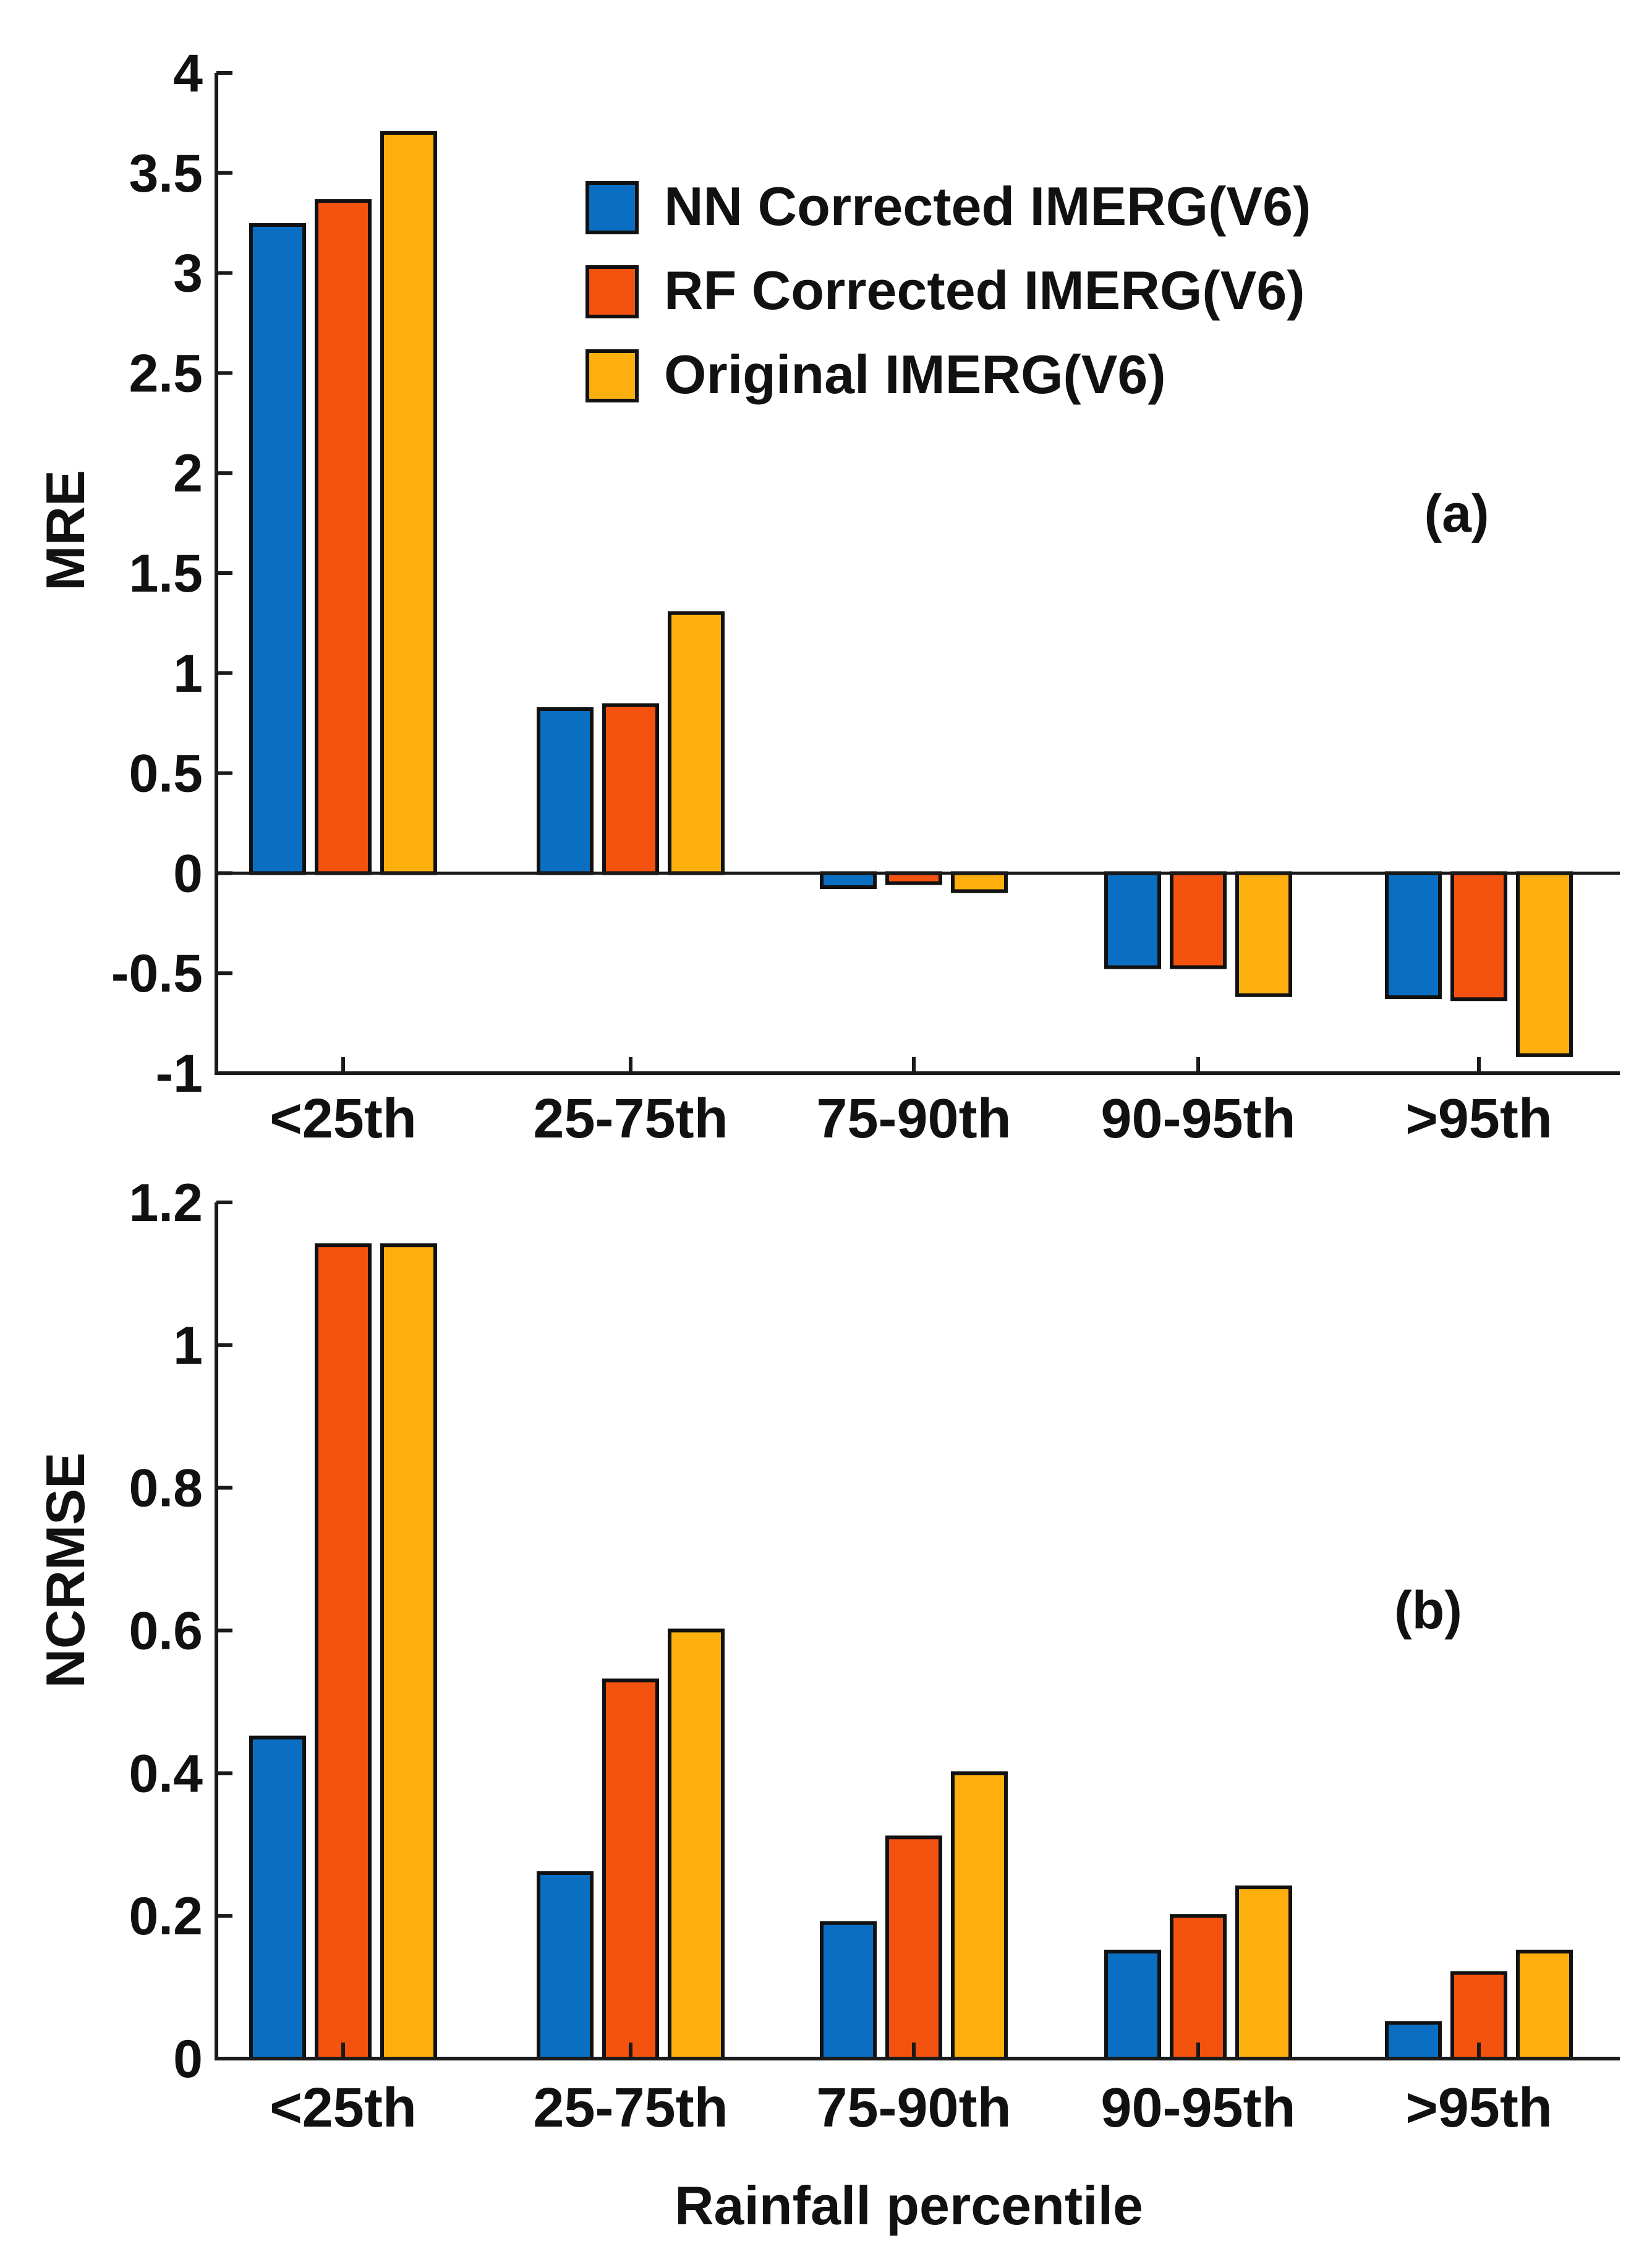  I want to click on panel-a-x-tick-label-75-90: 75-90th, so click(913, 1119).